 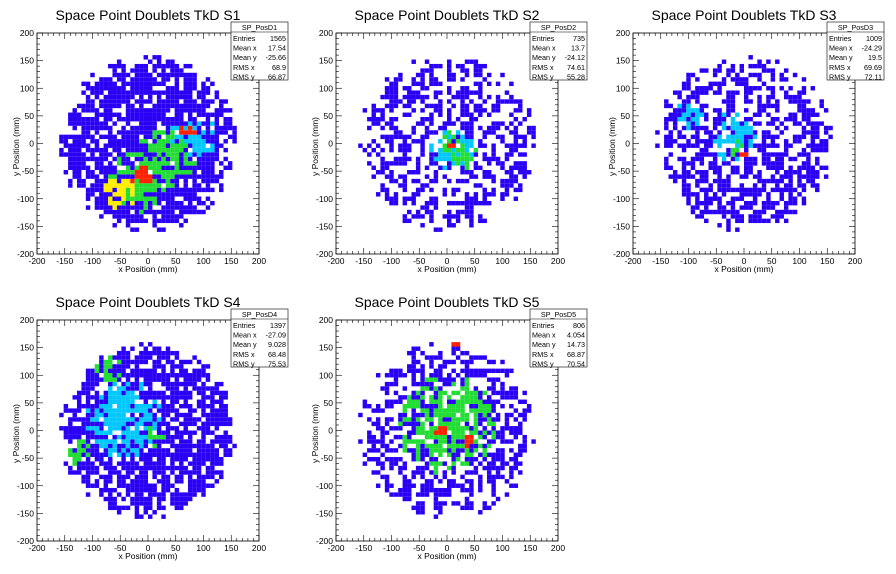 I want to click on stats-label: RMS y, so click(x=543, y=76).